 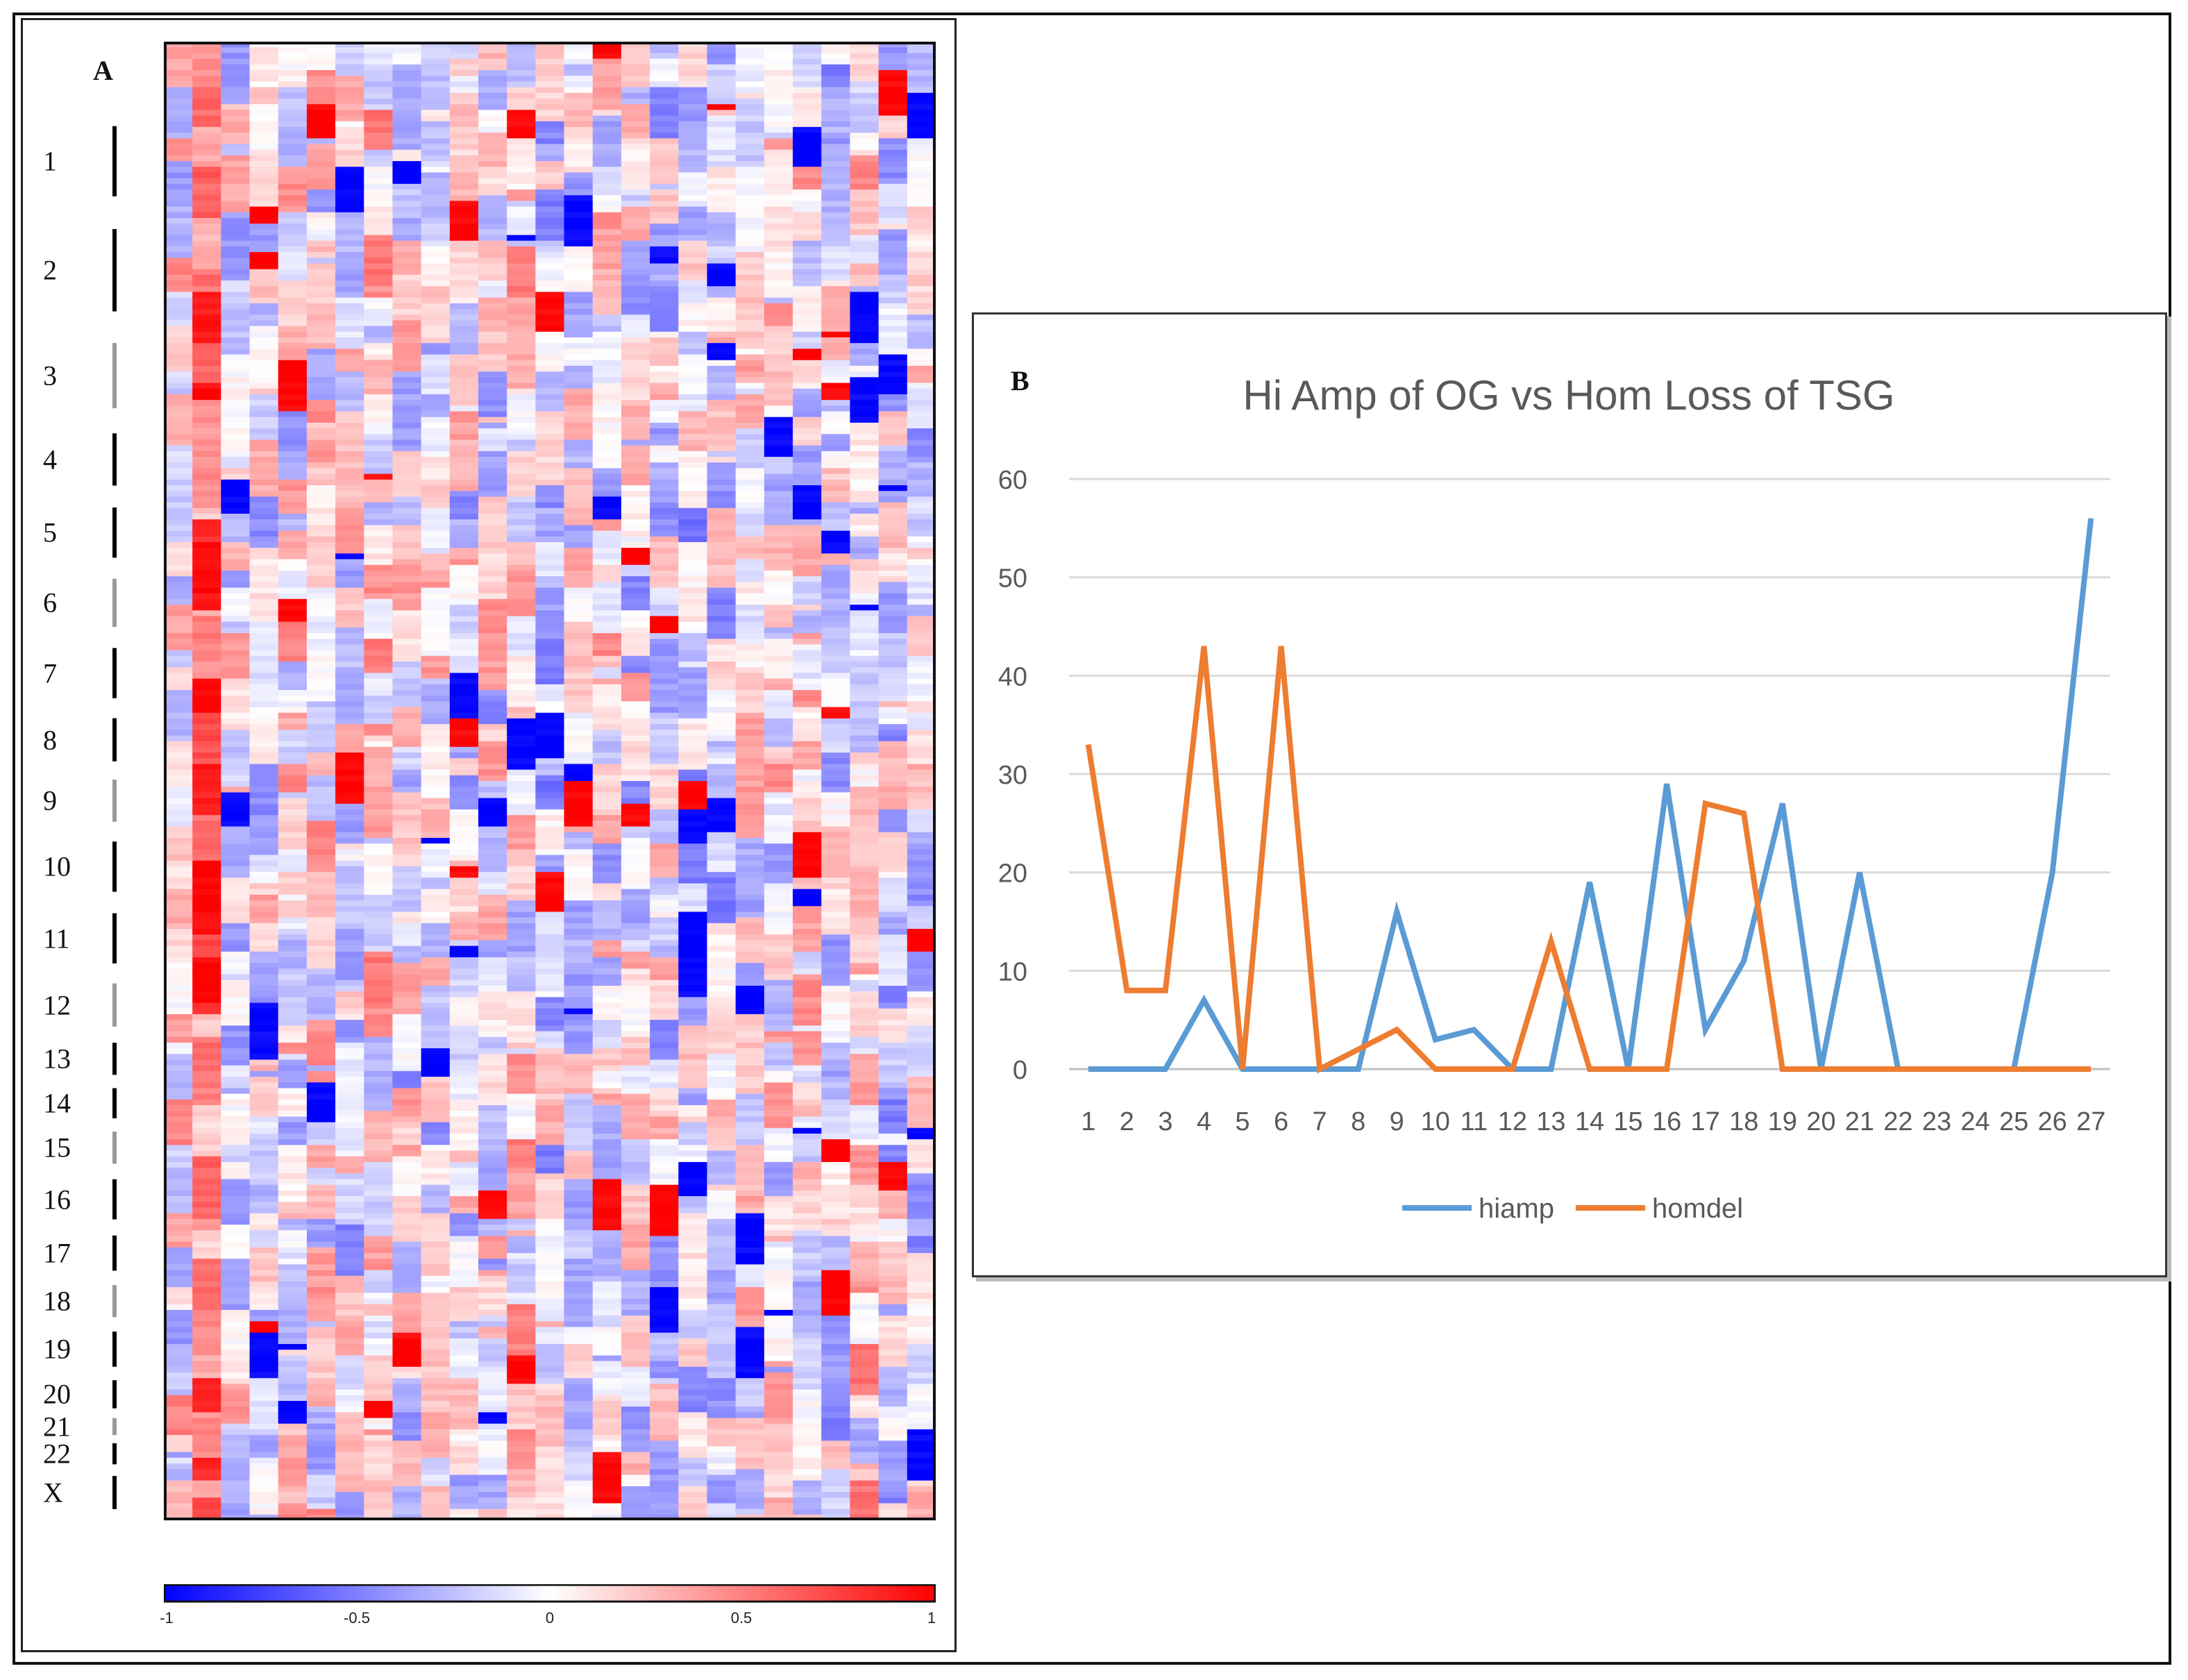 I want to click on chromosome-band, so click(x=115, y=1005).